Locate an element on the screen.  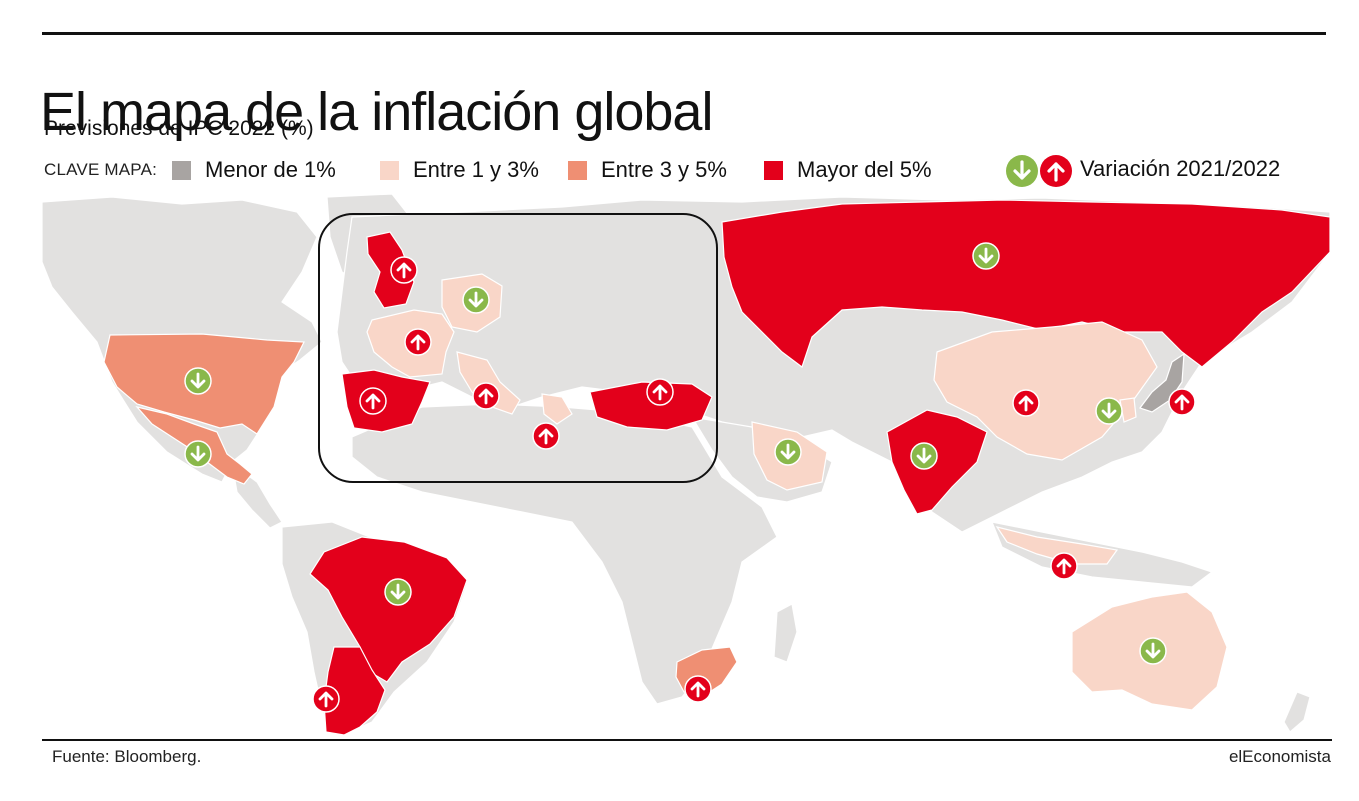
legend-arrow-icons is located at coordinates (1039, 171).